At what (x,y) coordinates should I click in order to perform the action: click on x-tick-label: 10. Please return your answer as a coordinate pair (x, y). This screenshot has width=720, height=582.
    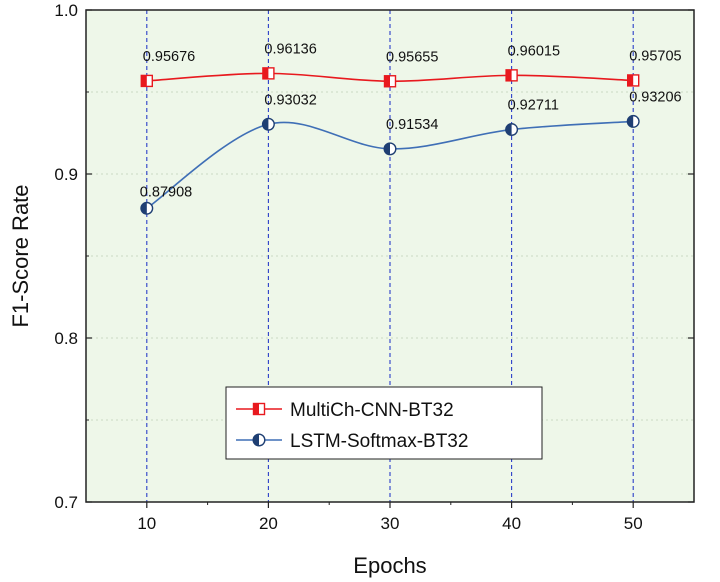
    Looking at the image, I should click on (146, 523).